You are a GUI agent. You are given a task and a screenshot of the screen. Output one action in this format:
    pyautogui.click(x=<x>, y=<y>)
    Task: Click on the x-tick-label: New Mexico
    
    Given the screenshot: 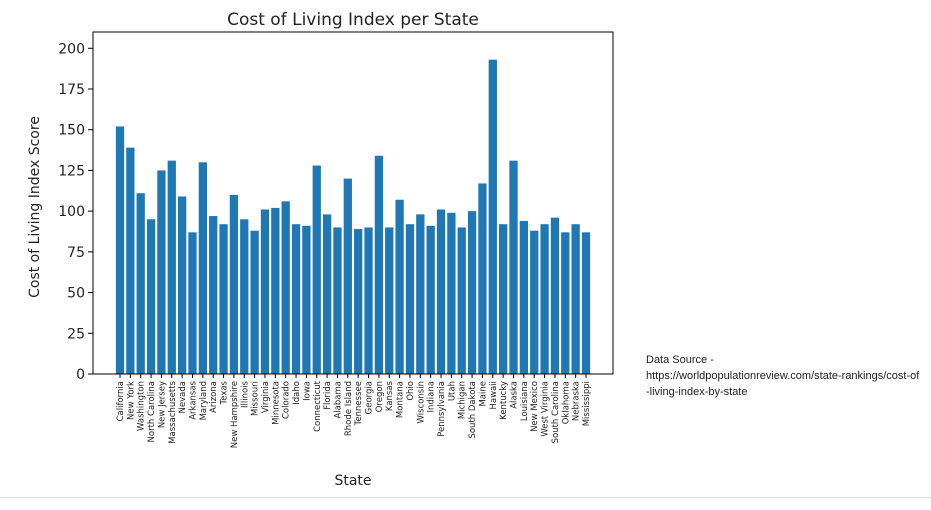 What is the action you would take?
    pyautogui.click(x=535, y=406)
    